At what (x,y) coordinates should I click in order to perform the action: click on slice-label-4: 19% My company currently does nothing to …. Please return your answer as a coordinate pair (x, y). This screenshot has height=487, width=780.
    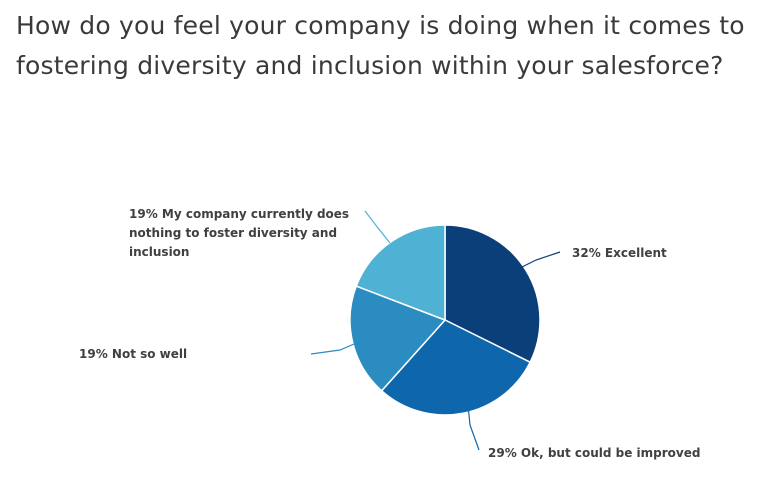
    Looking at the image, I should click on (239, 233).